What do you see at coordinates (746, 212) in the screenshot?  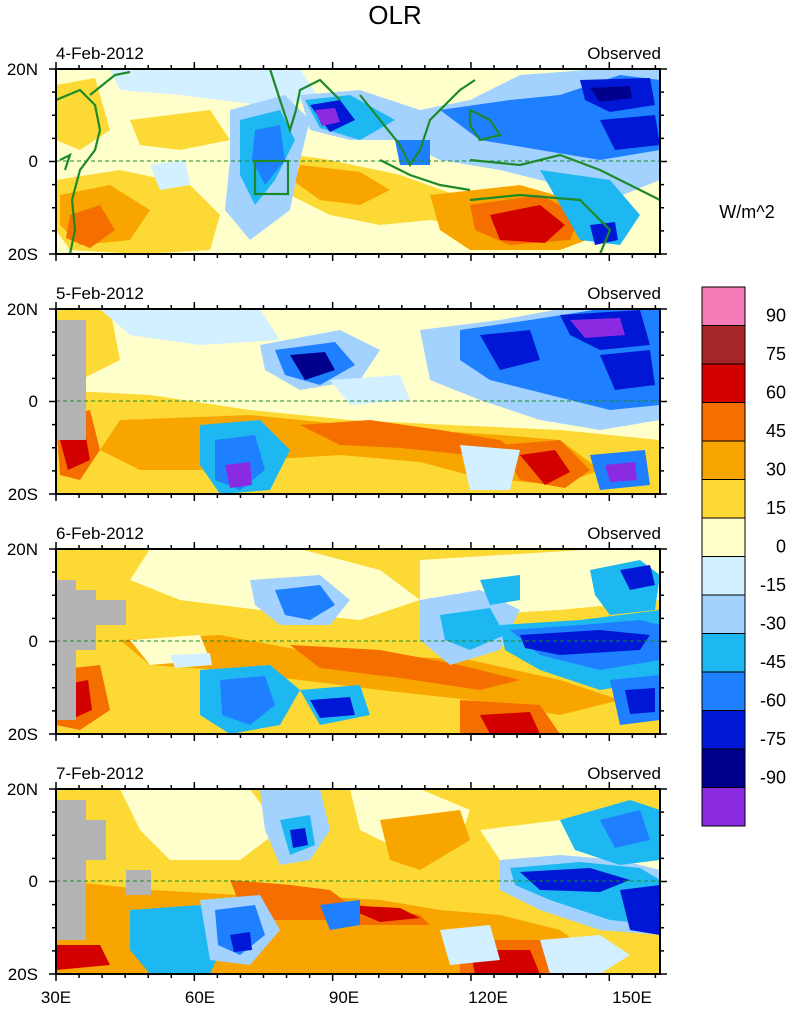 I see `units-label: W/m^2` at bounding box center [746, 212].